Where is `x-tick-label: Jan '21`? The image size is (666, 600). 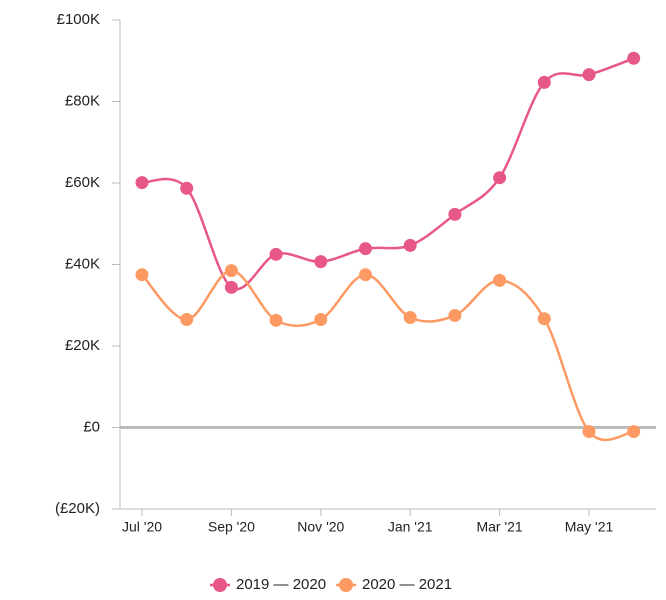 x-tick-label: Jan '21 is located at coordinates (410, 527).